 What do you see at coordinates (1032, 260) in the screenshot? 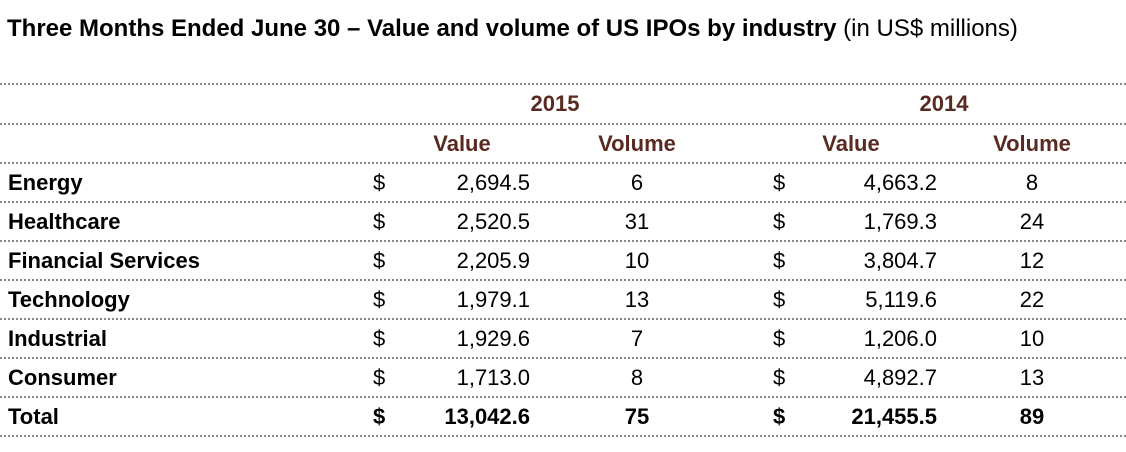
I see `volume-2014: 12` at bounding box center [1032, 260].